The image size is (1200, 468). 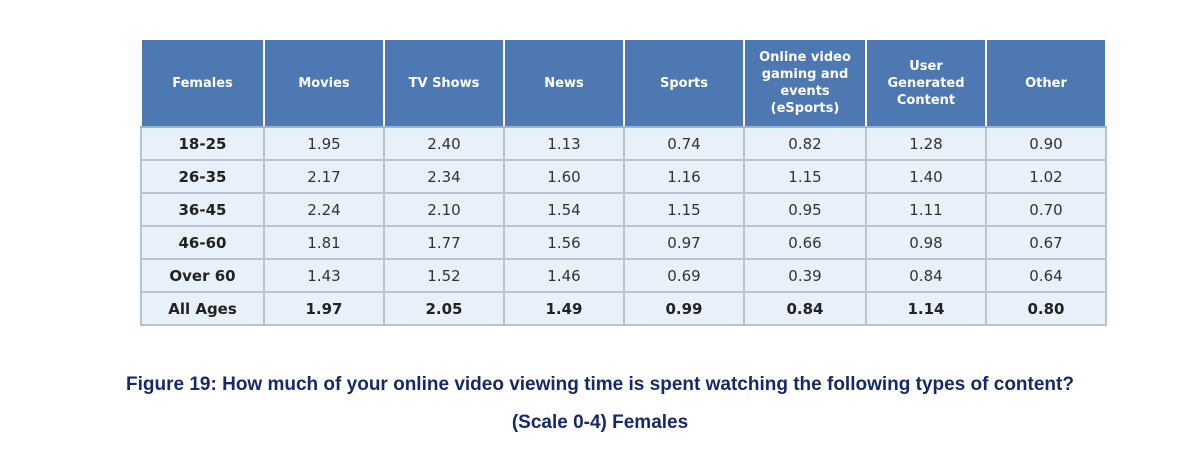 What do you see at coordinates (324, 308) in the screenshot?
I see `cell: 1.97` at bounding box center [324, 308].